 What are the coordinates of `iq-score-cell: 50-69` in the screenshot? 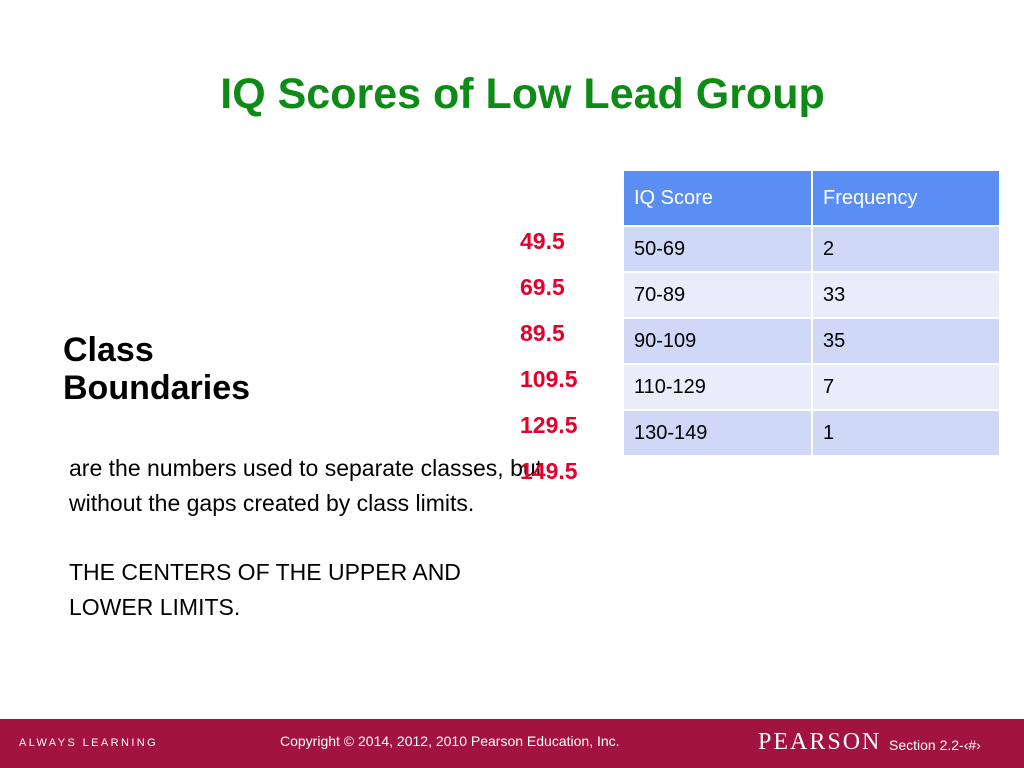 It's located at (717, 249).